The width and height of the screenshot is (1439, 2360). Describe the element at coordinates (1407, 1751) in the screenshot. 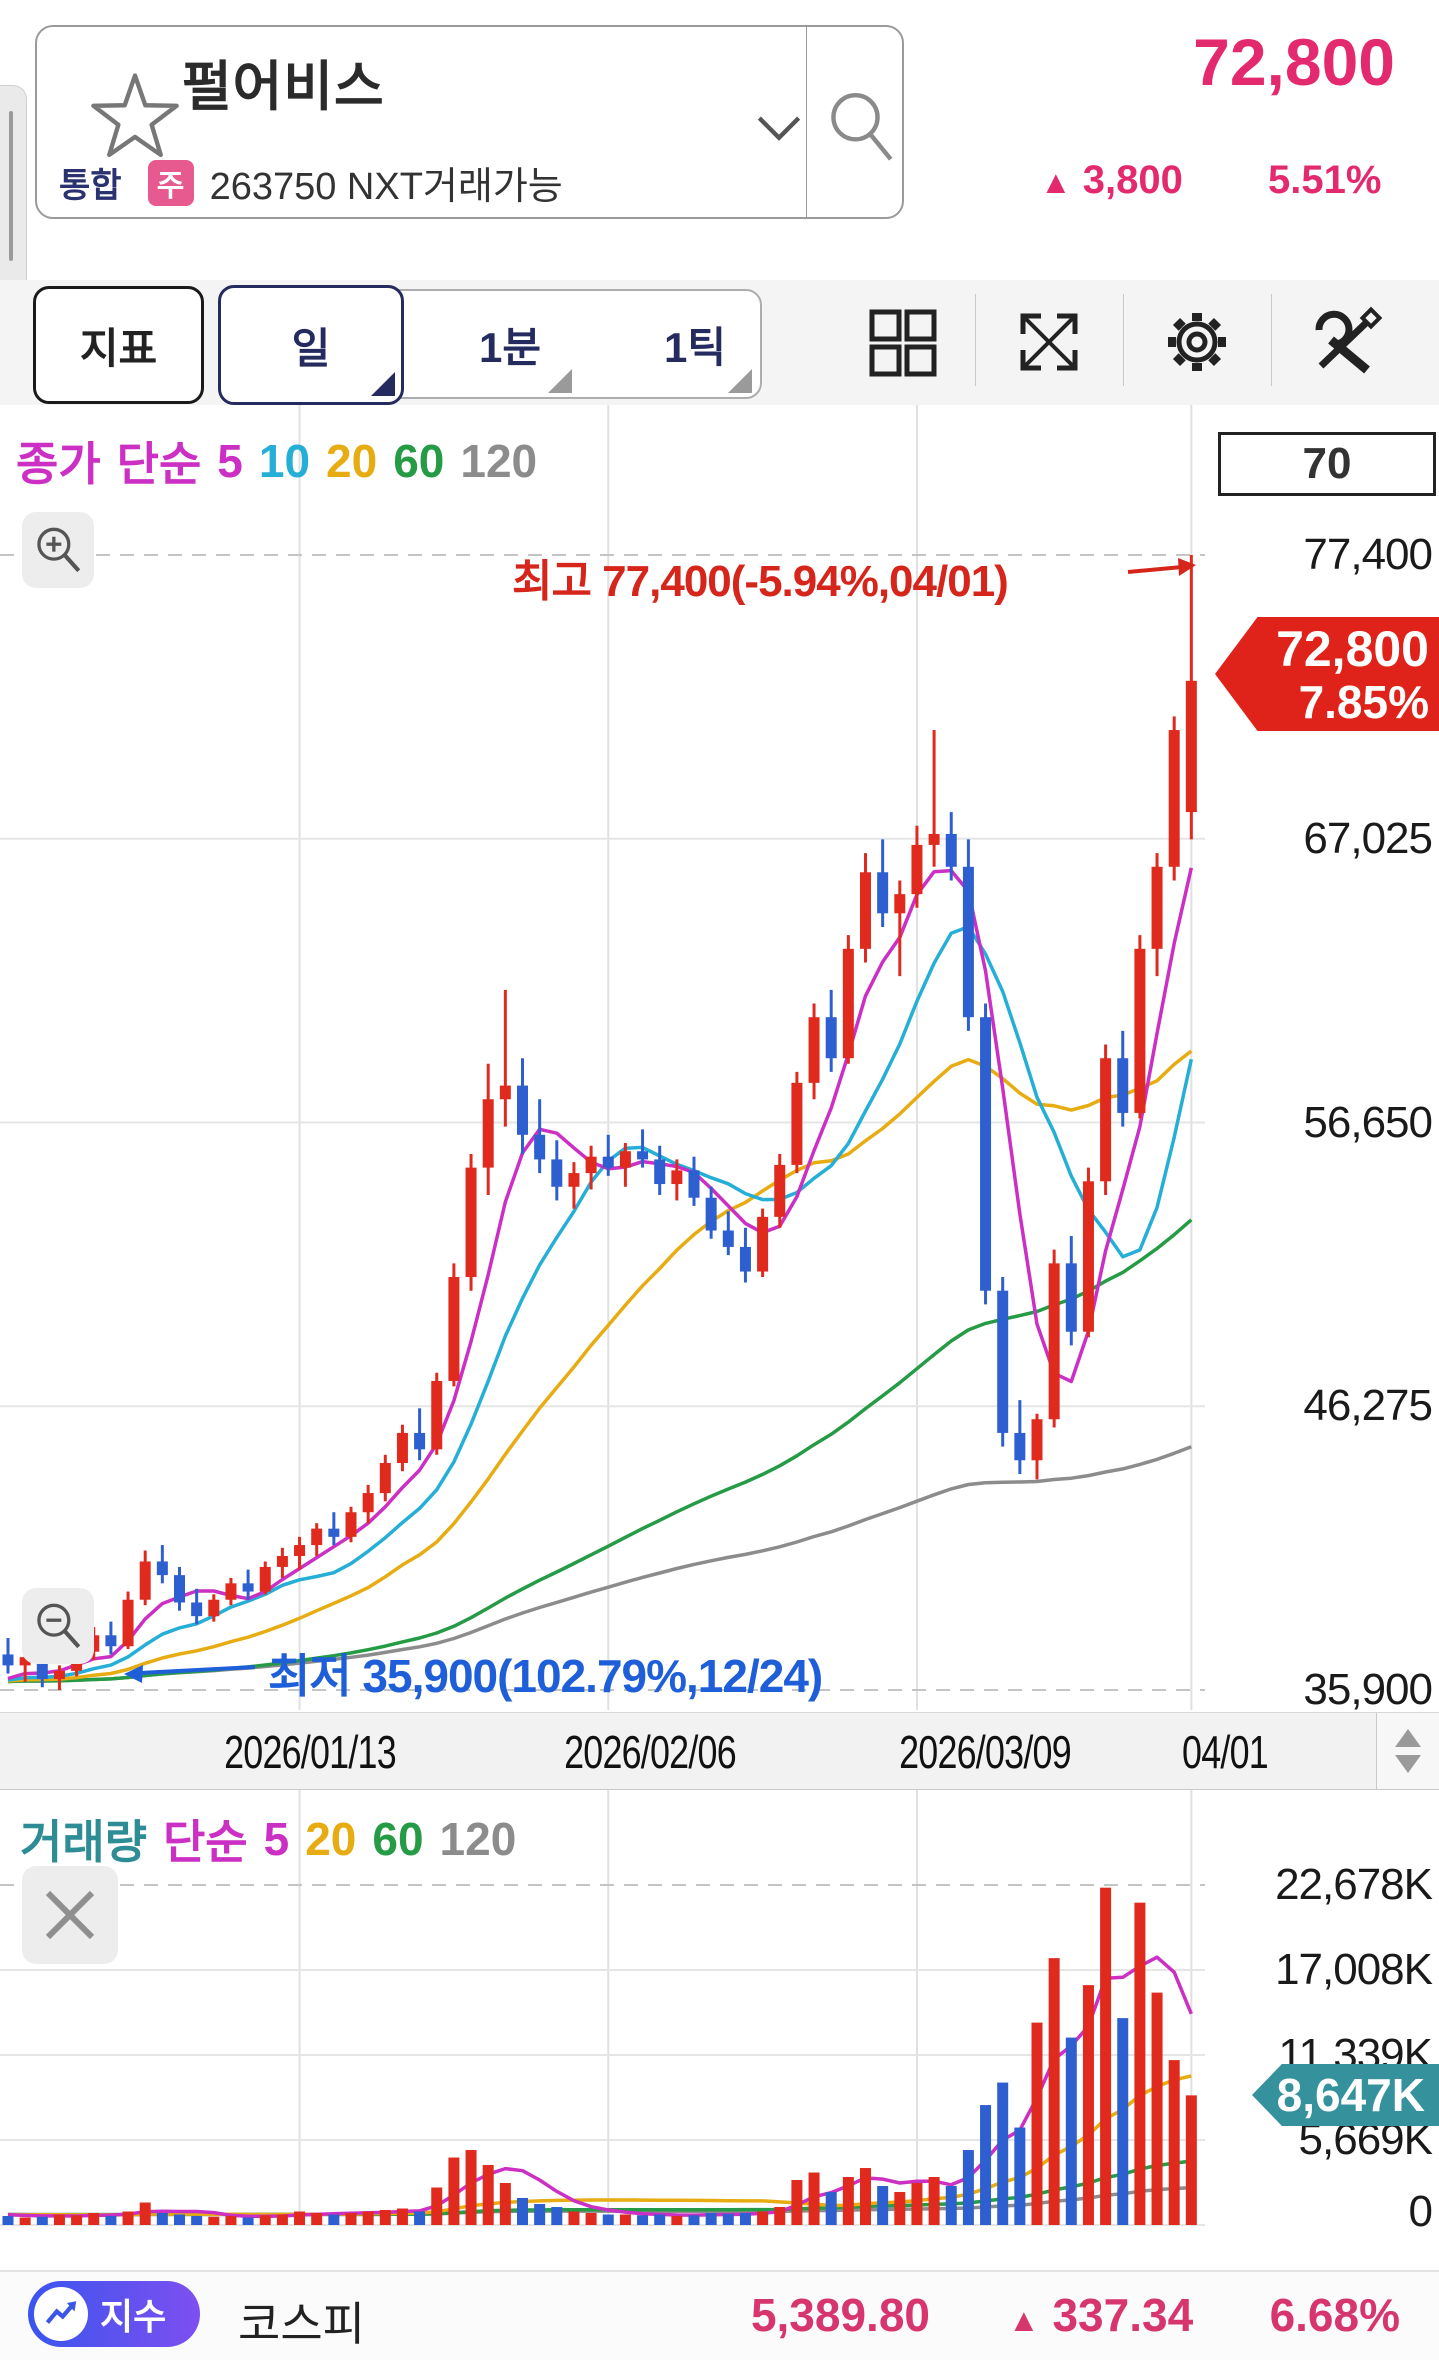

I see `axis-spinner` at that location.